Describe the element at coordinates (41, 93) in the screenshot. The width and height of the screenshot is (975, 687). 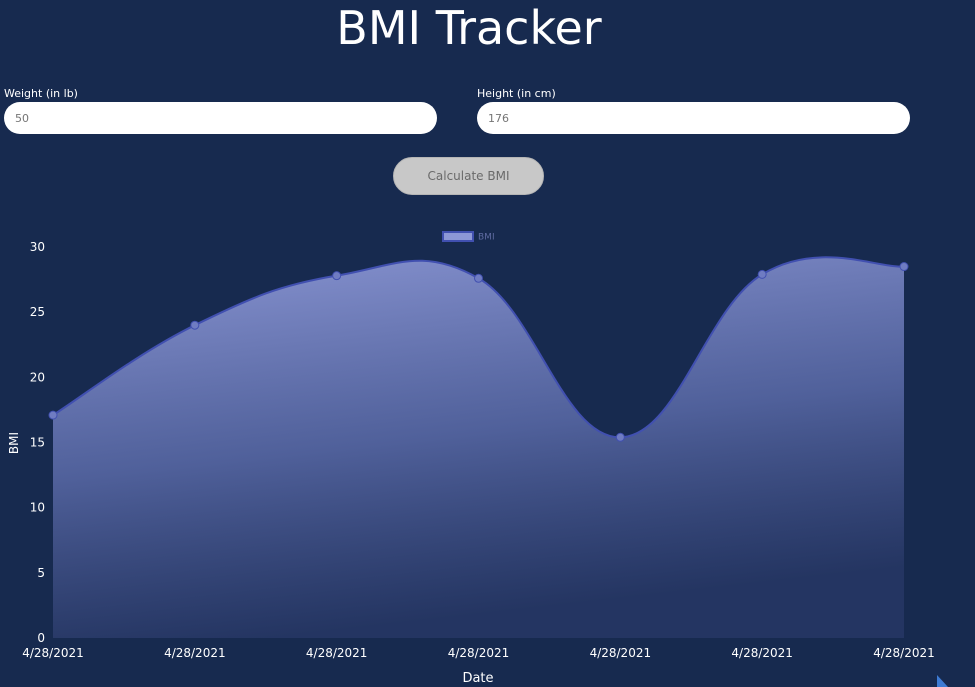
I see `weight-label: Weight (in lb)` at that location.